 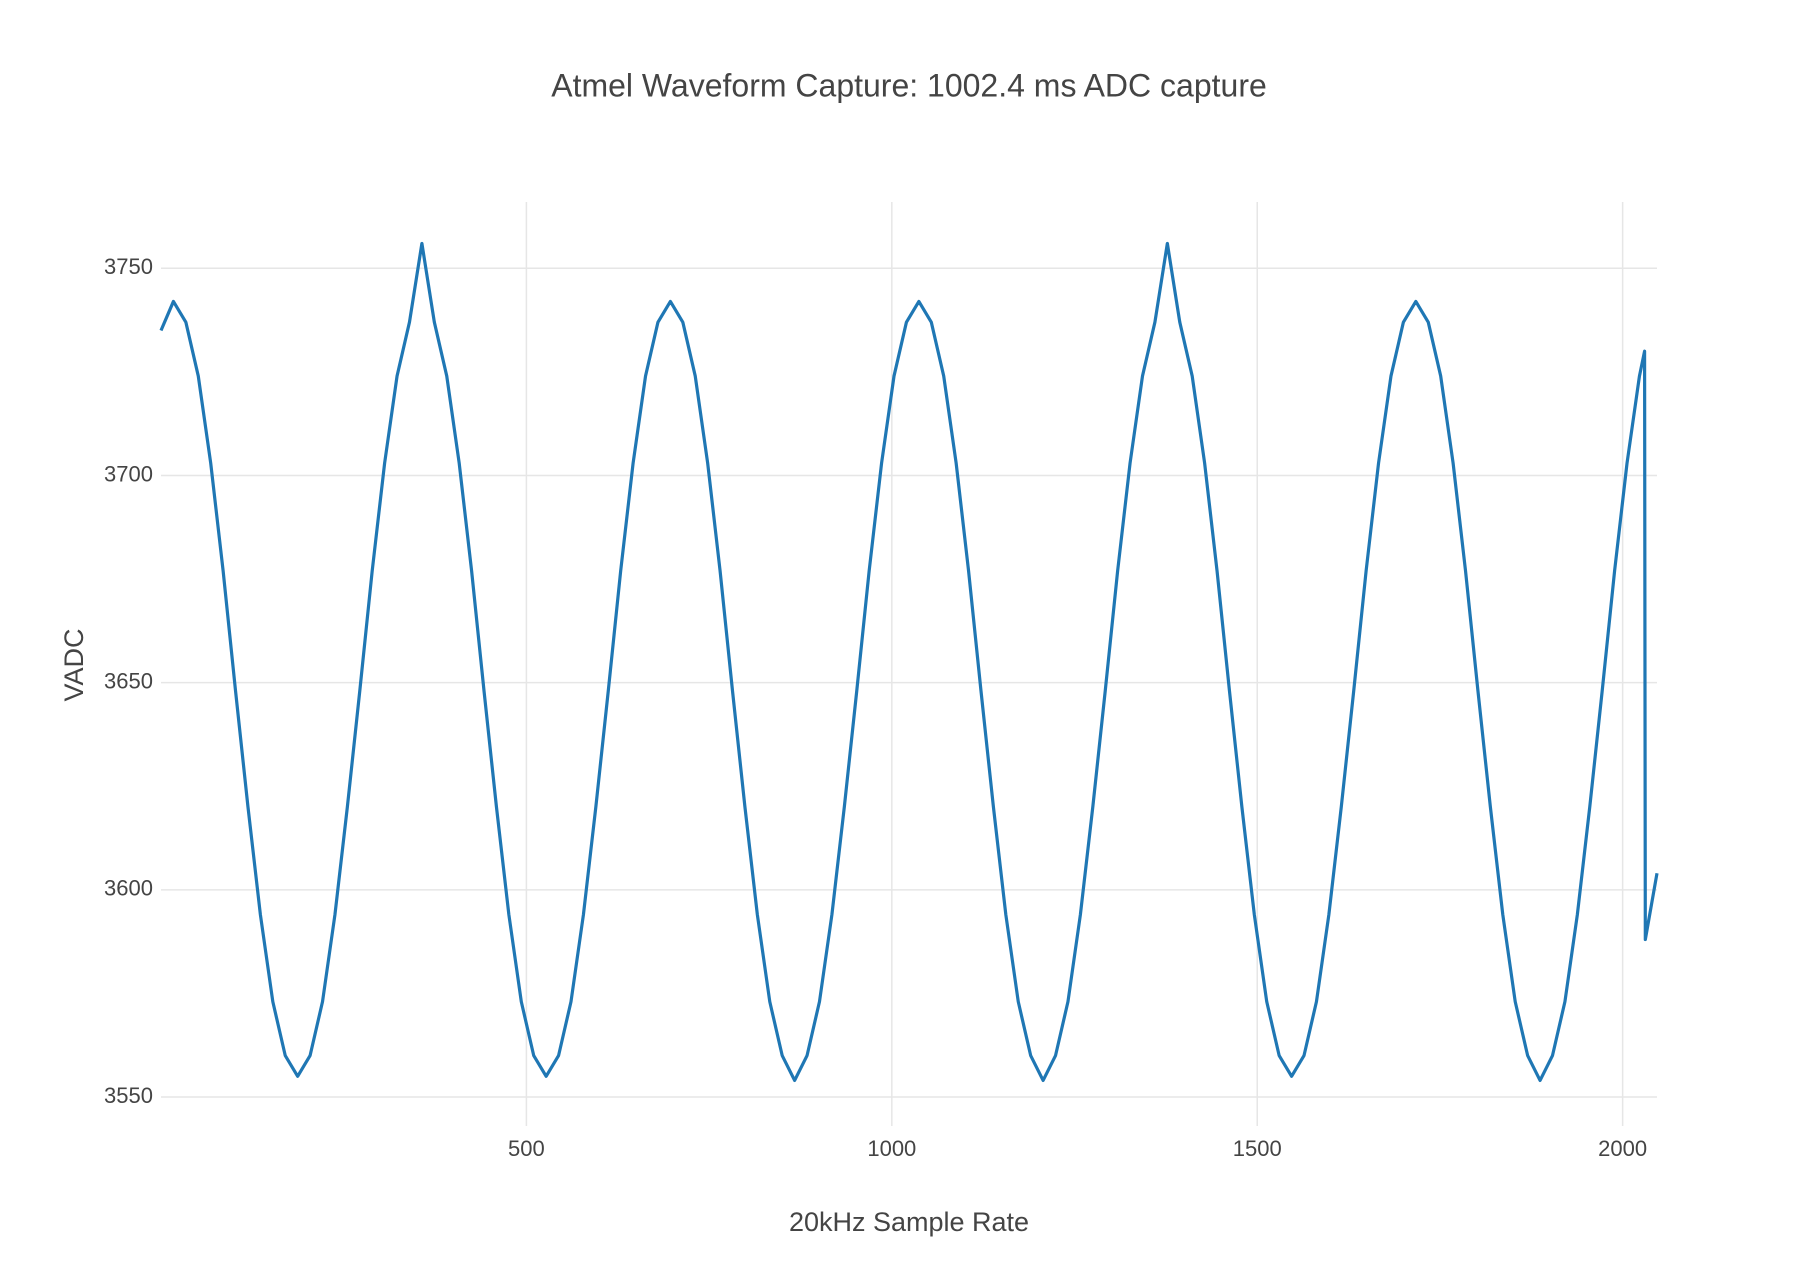 What do you see at coordinates (1257, 1148) in the screenshot?
I see `x-tick-label: 1500` at bounding box center [1257, 1148].